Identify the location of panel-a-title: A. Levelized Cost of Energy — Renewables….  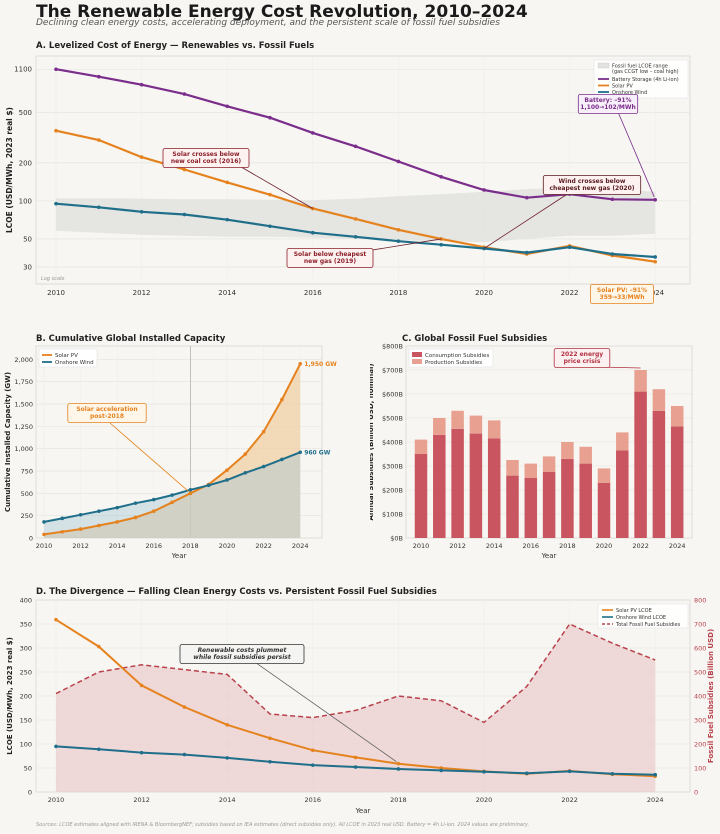
(175, 46).